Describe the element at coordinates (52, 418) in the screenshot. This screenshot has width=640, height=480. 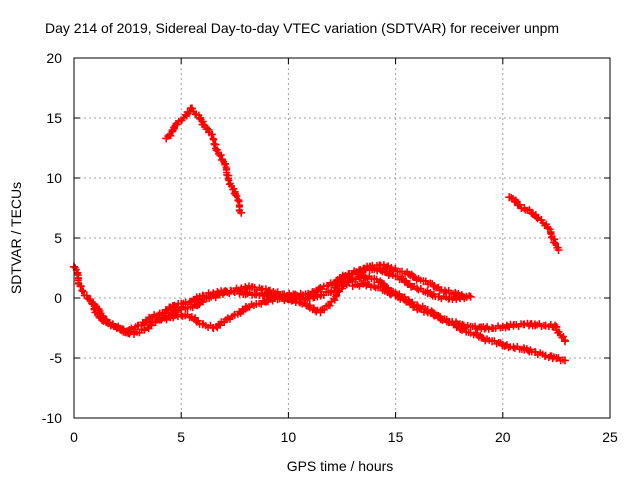
I see `y-tick-label: -10` at that location.